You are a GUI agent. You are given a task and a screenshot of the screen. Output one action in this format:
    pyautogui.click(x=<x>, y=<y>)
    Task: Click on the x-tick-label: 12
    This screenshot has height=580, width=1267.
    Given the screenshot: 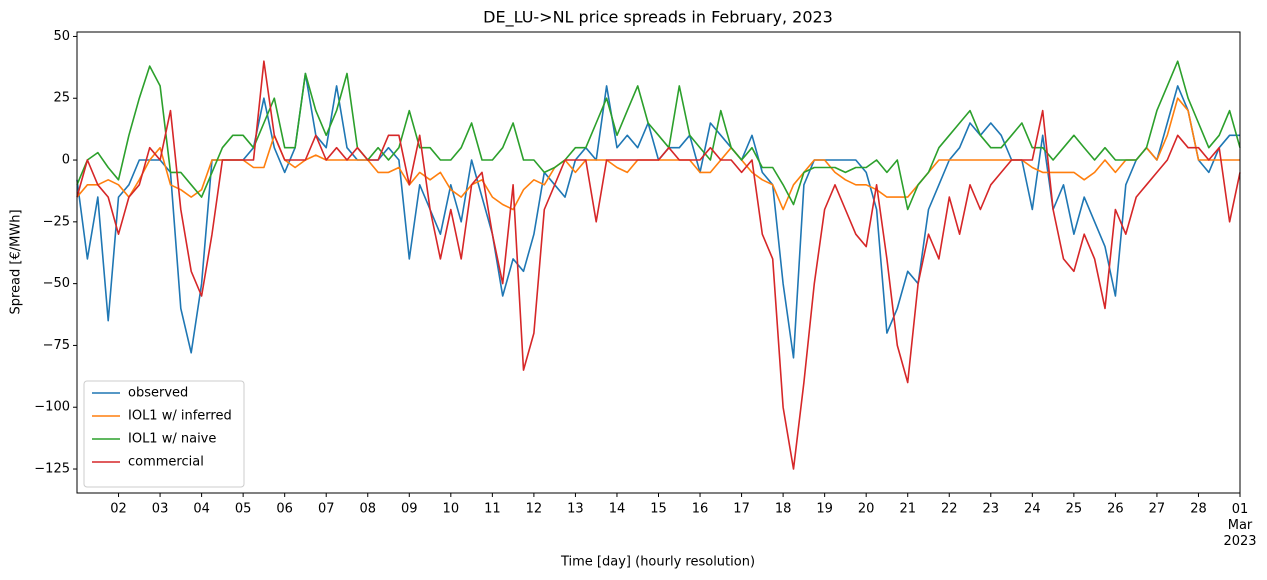 What is the action you would take?
    pyautogui.click(x=534, y=509)
    